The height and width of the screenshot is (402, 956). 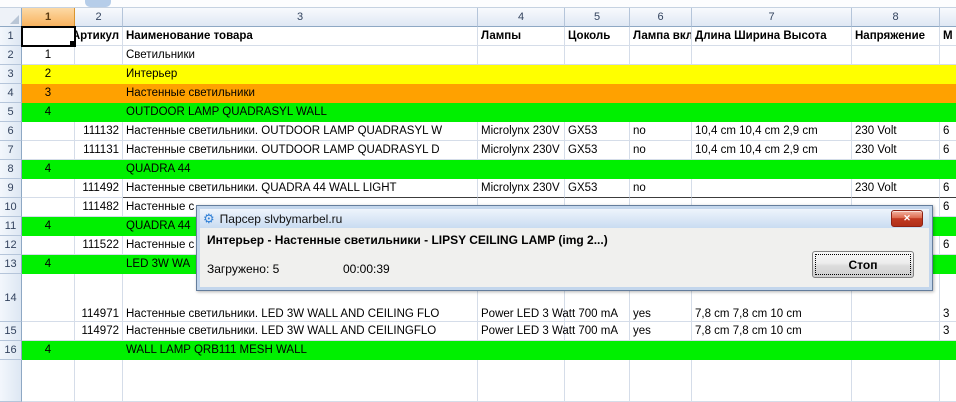 What do you see at coordinates (11, 17) in the screenshot?
I see `select-all-corner` at bounding box center [11, 17].